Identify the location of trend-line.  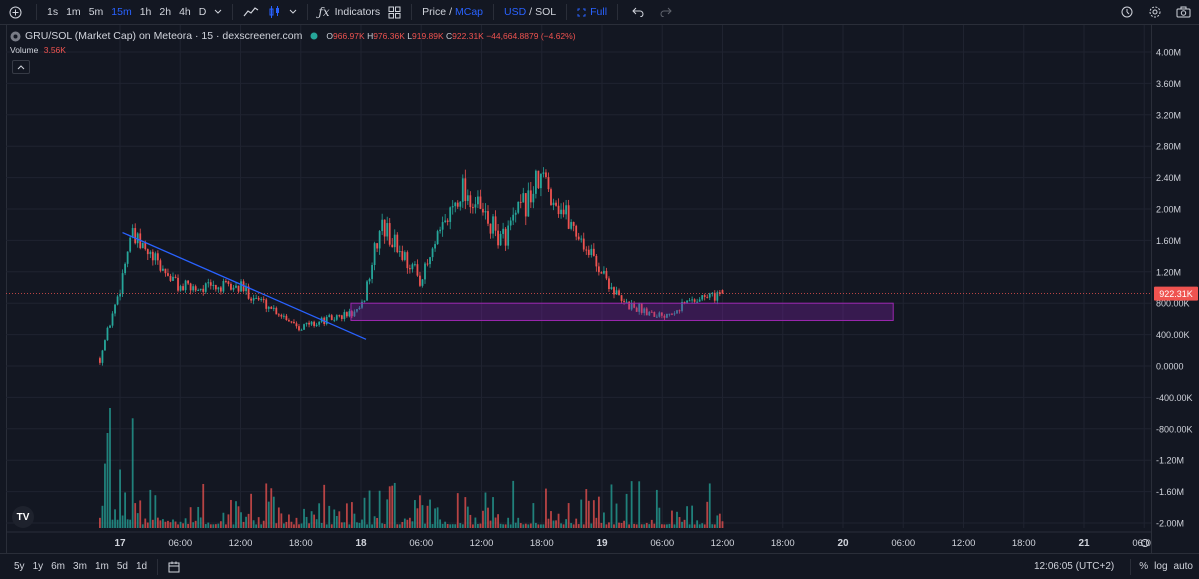
(244, 285).